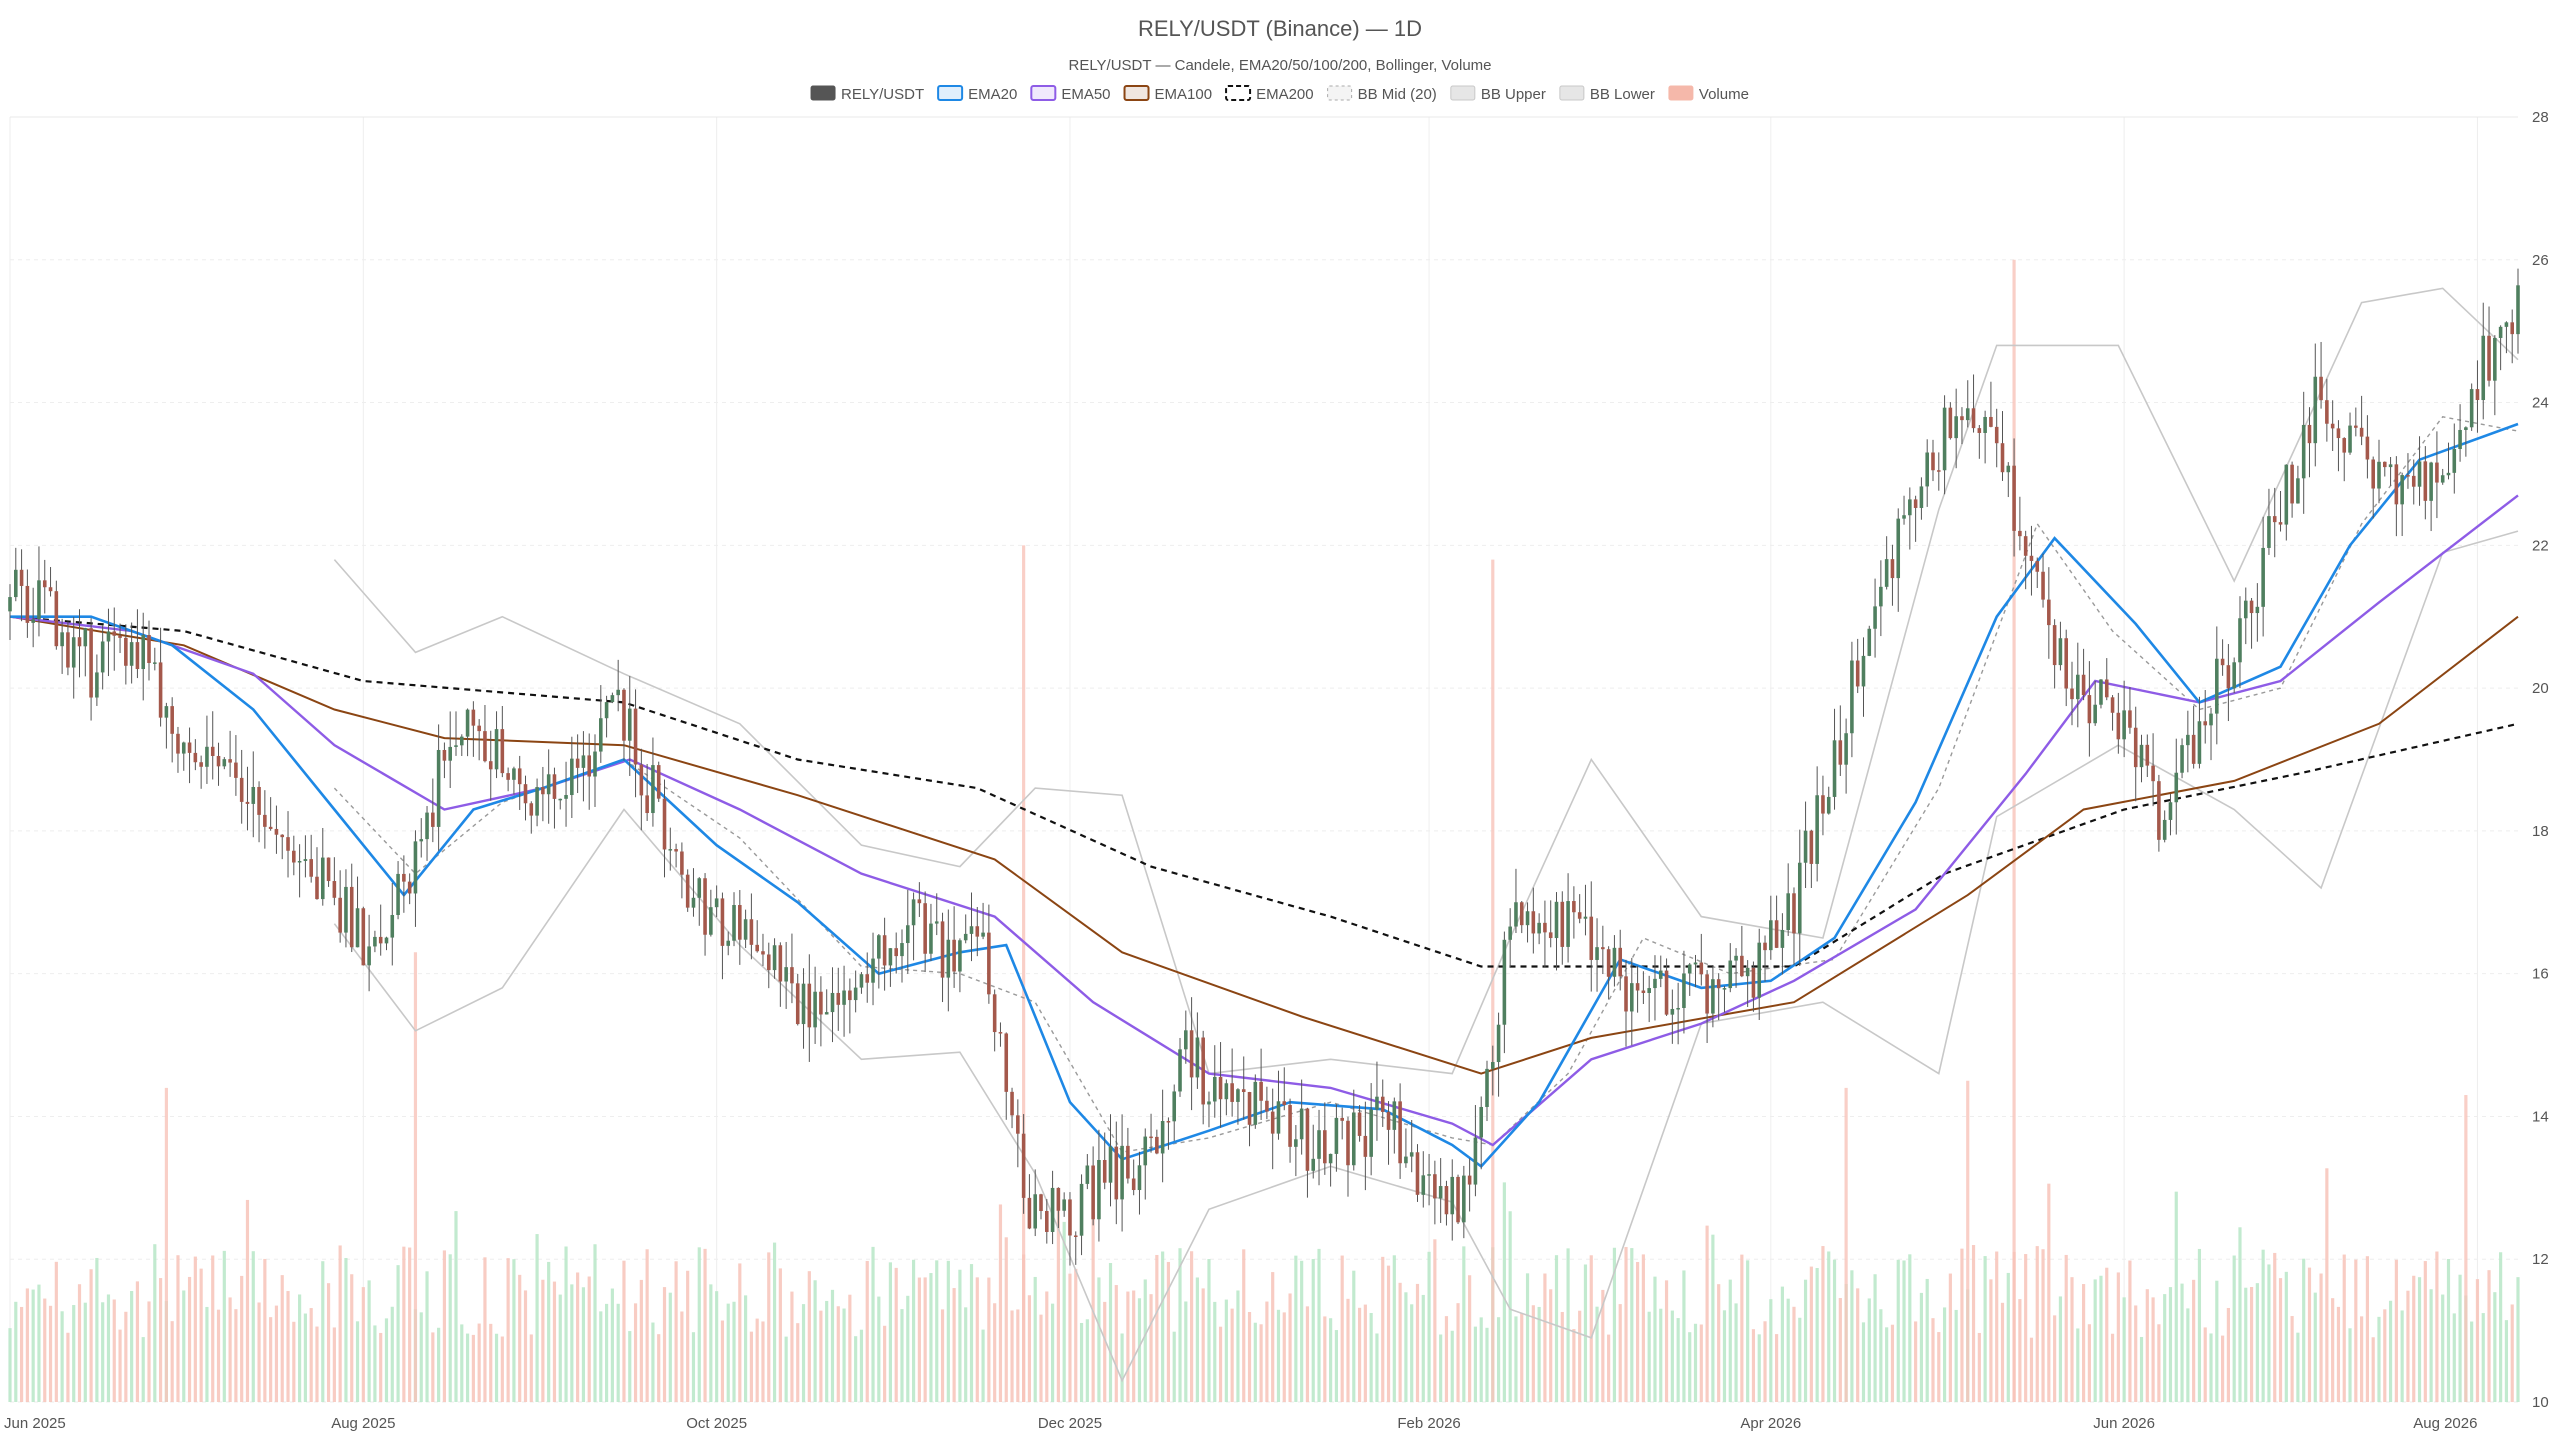 The width and height of the screenshot is (2560, 1440). I want to click on legend-swatch-bb-lower, so click(1572, 93).